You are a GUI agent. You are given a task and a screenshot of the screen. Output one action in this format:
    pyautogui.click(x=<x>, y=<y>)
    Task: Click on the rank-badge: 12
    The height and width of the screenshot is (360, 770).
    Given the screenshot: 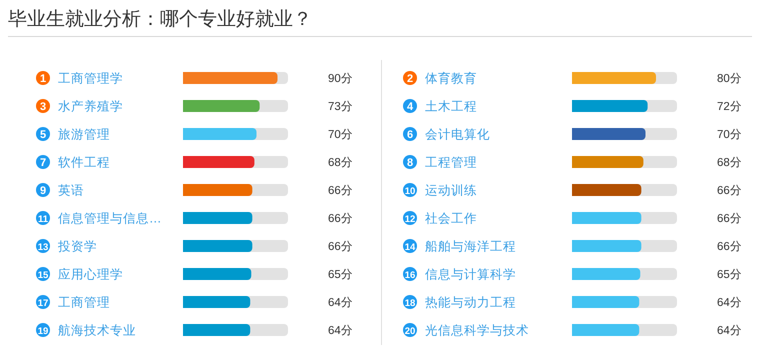 What is the action you would take?
    pyautogui.click(x=410, y=218)
    